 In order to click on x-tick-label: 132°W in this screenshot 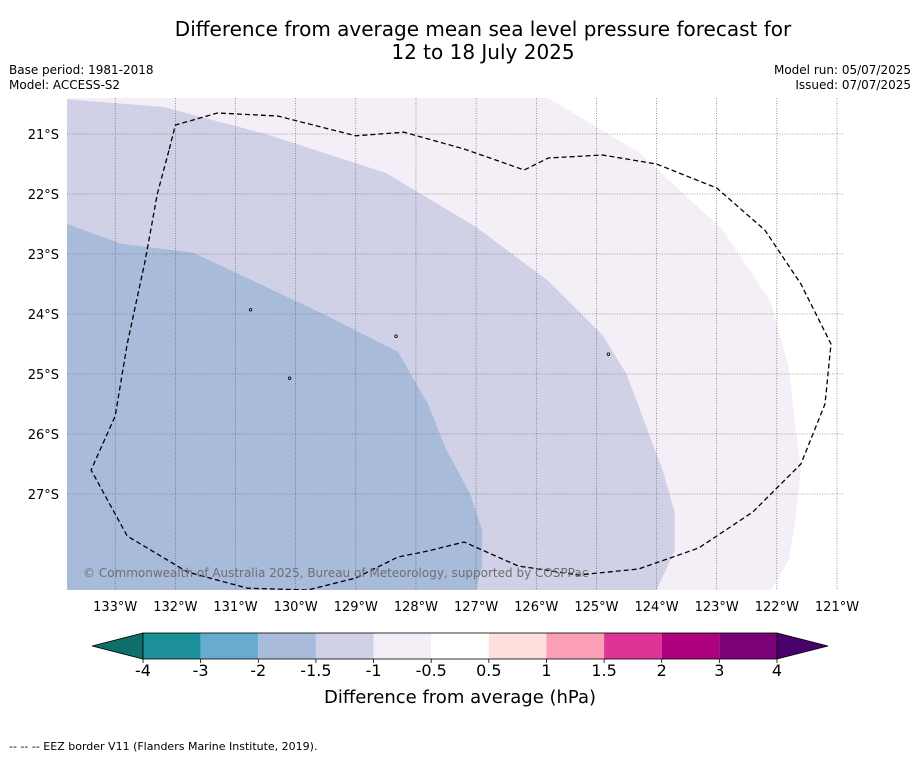, I will do `click(175, 607)`.